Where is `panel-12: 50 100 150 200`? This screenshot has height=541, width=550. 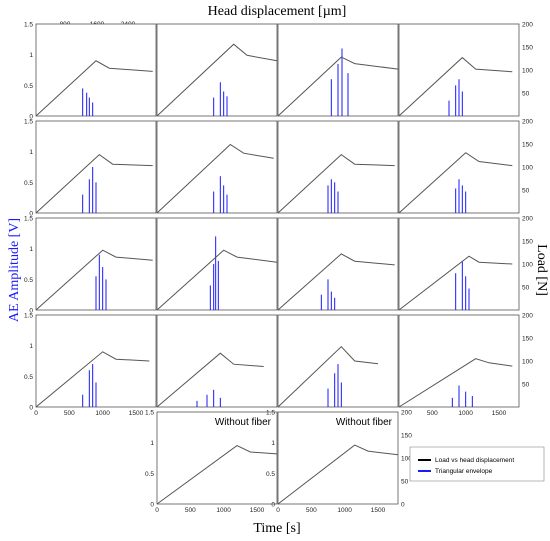
panel-12: 50 100 150 200 is located at coordinates (465, 263).